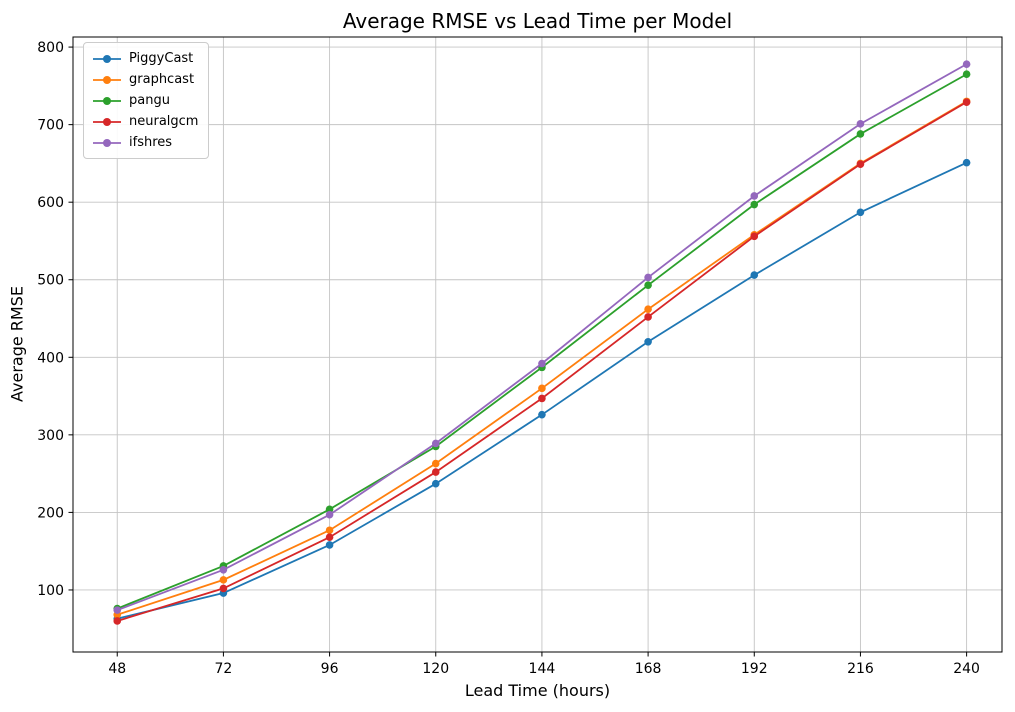 The width and height of the screenshot is (1015, 712). Describe the element at coordinates (50, 281) in the screenshot. I see `y-tick-label: 500` at that location.